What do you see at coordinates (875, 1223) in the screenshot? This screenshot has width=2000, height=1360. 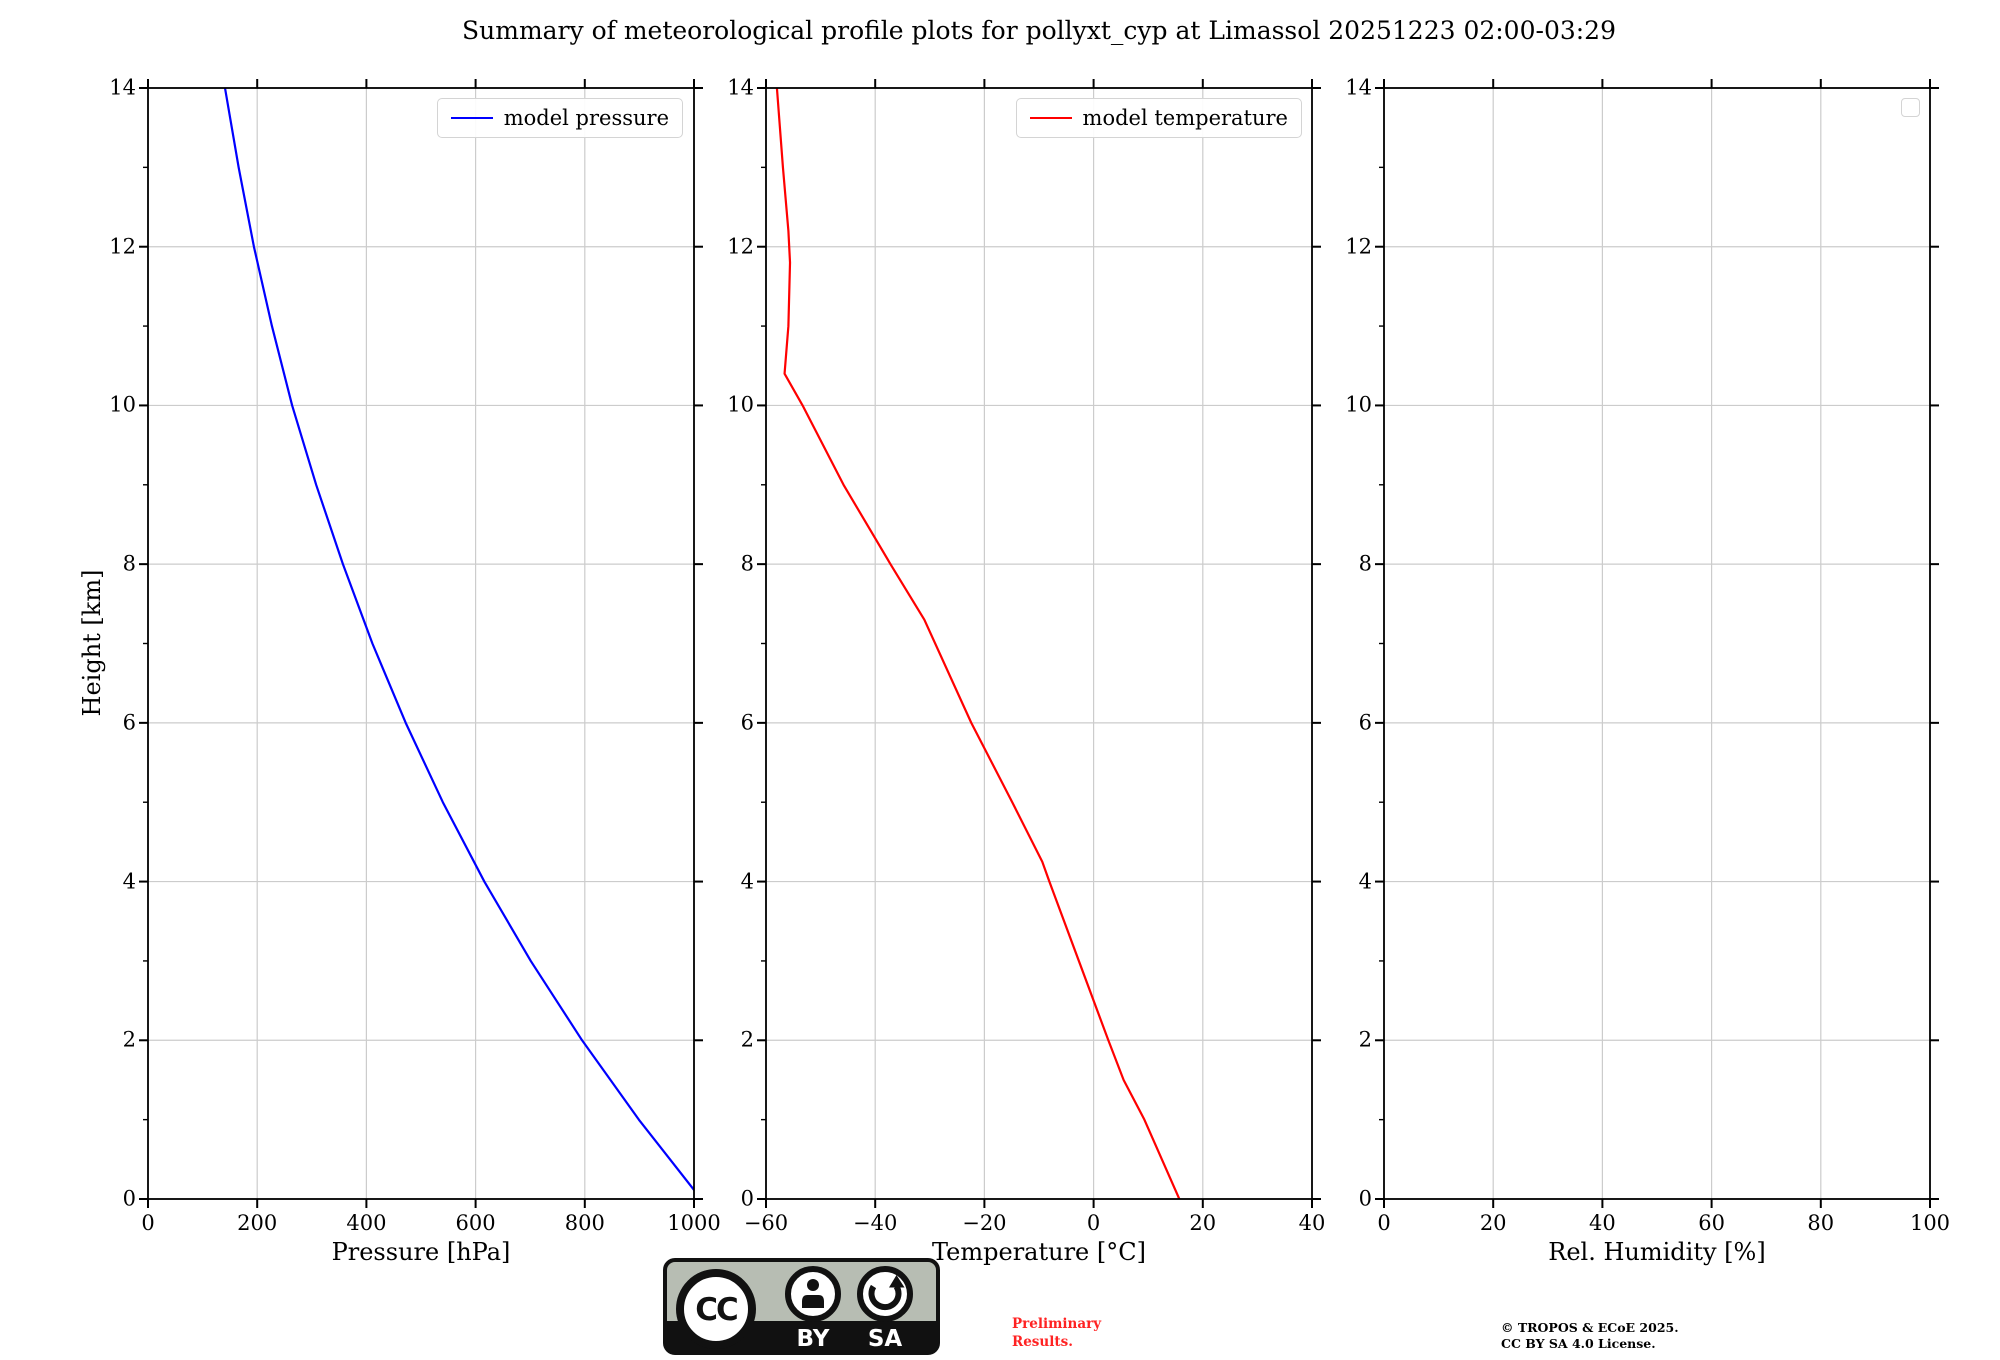 I see `x-tick-label: −40` at bounding box center [875, 1223].